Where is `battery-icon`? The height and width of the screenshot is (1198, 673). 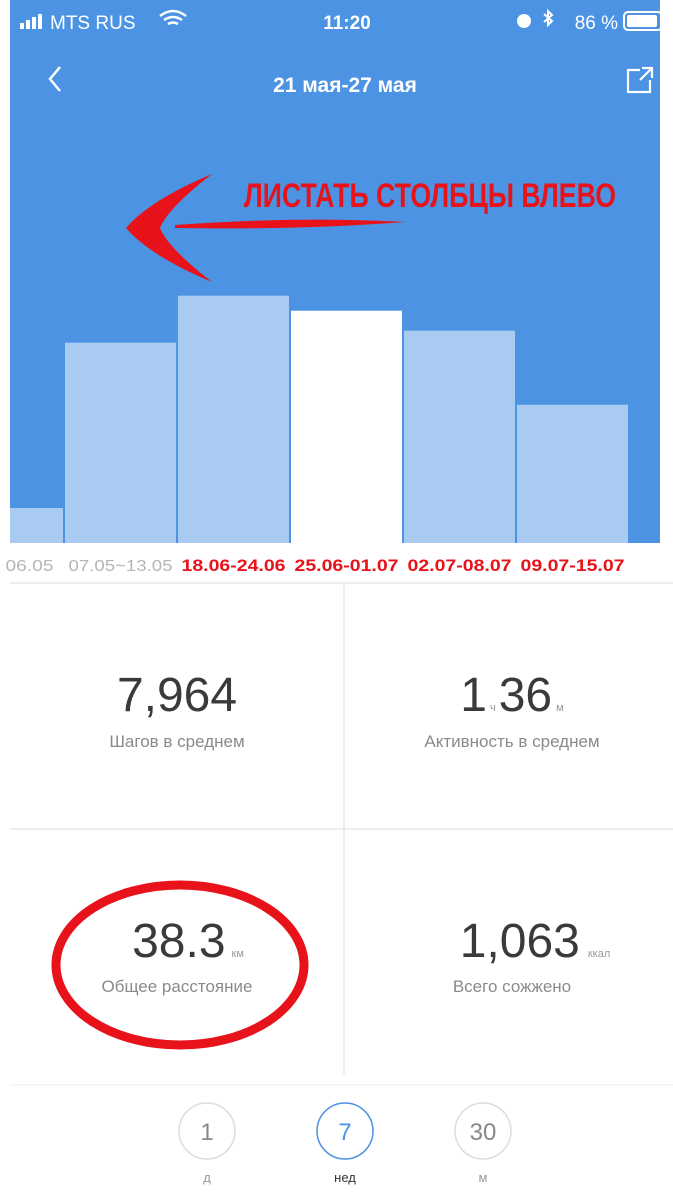
battery-icon is located at coordinates (643, 21).